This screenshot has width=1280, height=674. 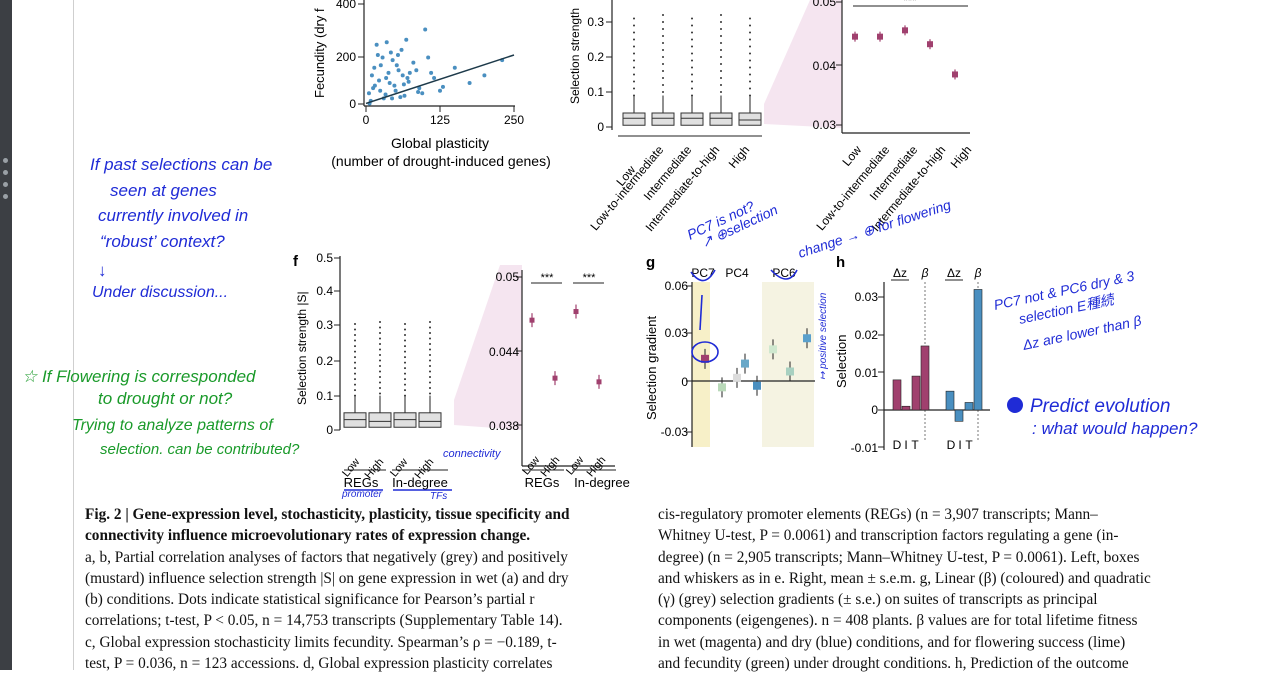 I want to click on y-tick-label: 0.06, so click(x=677, y=286).